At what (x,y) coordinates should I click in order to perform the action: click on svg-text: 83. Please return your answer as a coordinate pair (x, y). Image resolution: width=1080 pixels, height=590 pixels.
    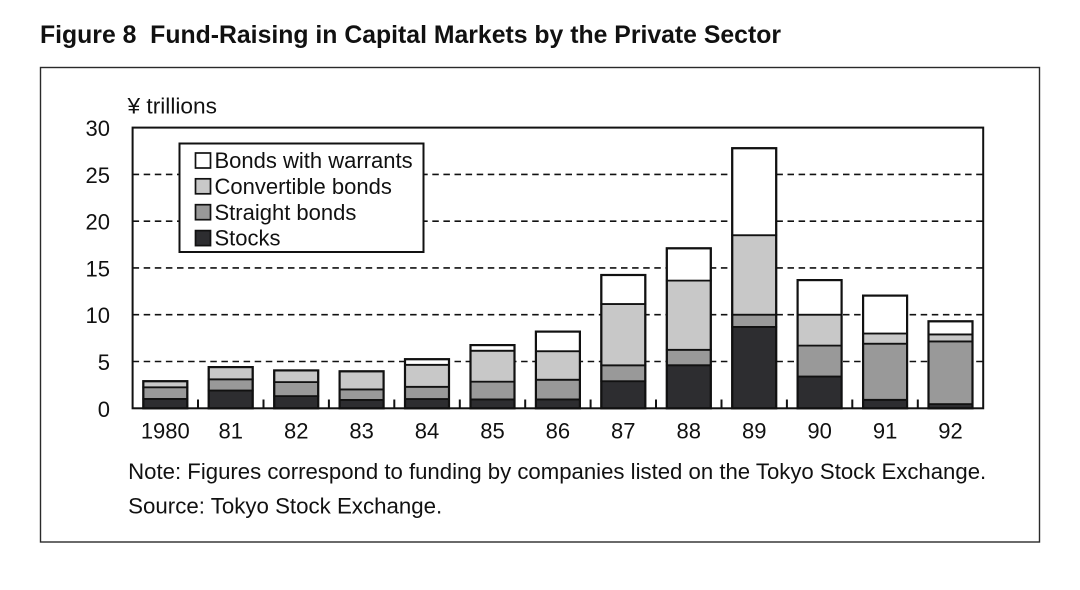
    Looking at the image, I should click on (361, 431).